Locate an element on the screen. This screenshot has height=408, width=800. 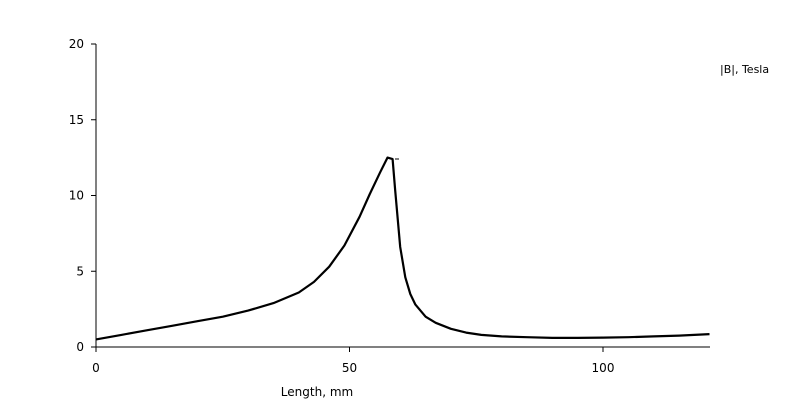
x-axis-label: Length, mm is located at coordinates (317, 392).